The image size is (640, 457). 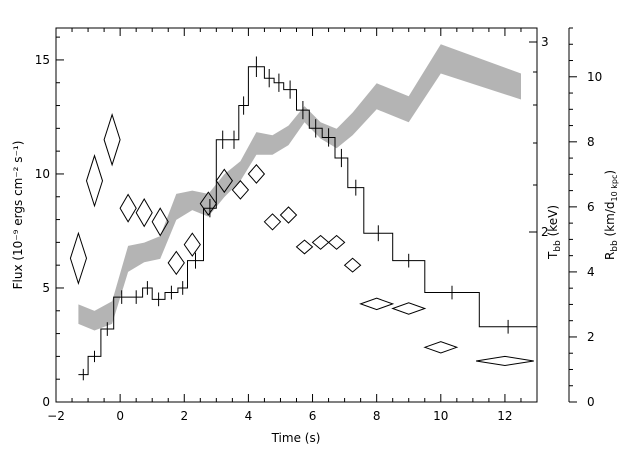 I want to click on right-tick-label: 8, so click(x=591, y=142).